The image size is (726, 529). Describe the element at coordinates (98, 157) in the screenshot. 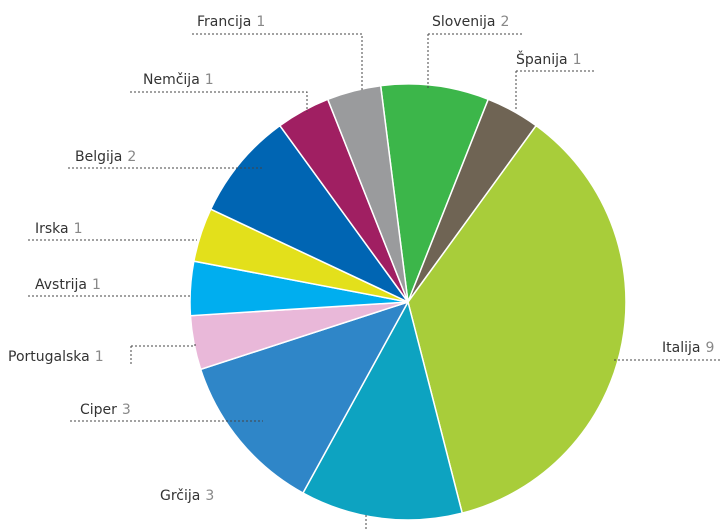

I see `label-name: Belgija` at that location.